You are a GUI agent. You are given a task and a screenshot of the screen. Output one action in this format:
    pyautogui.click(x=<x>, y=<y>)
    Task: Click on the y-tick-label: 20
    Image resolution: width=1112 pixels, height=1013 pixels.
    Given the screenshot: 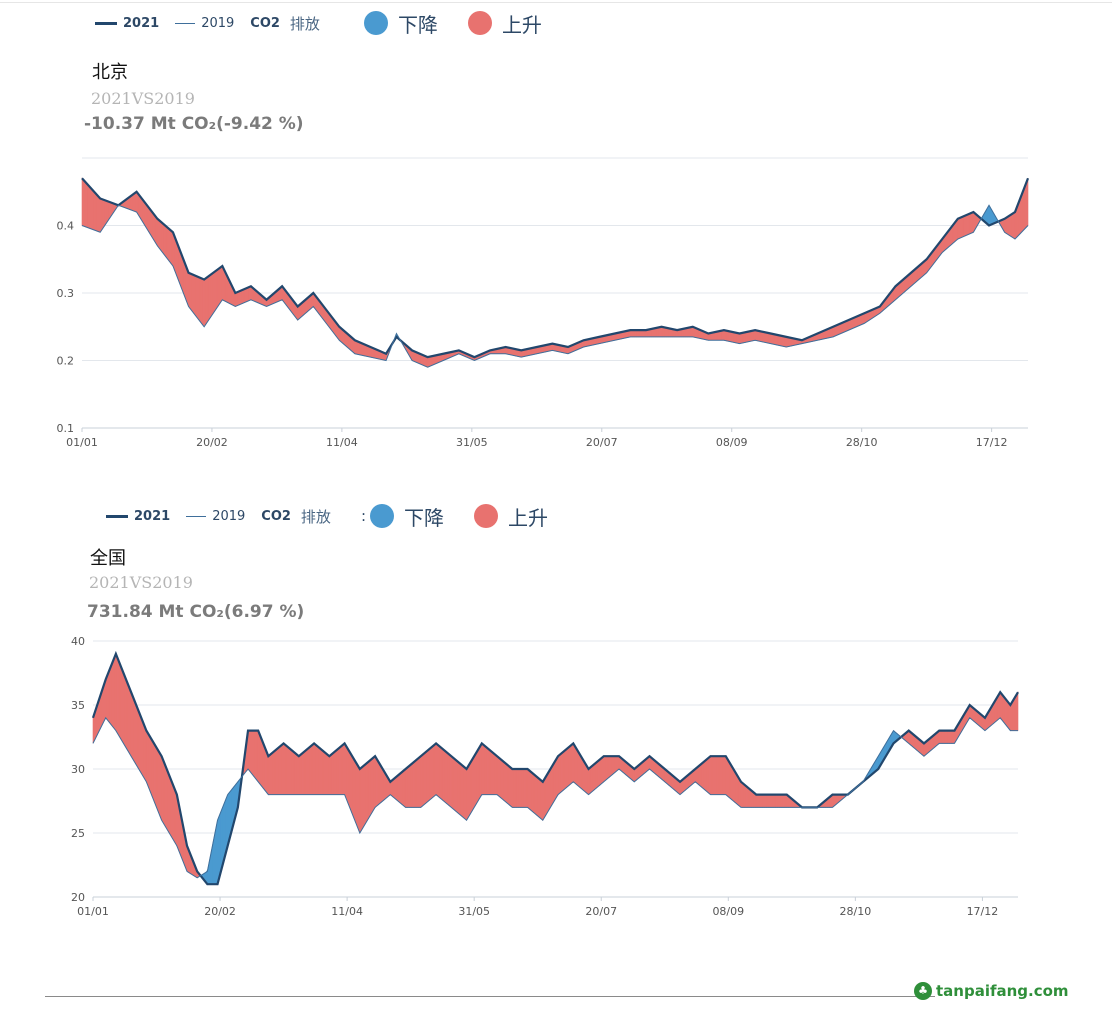 What is the action you would take?
    pyautogui.click(x=78, y=897)
    